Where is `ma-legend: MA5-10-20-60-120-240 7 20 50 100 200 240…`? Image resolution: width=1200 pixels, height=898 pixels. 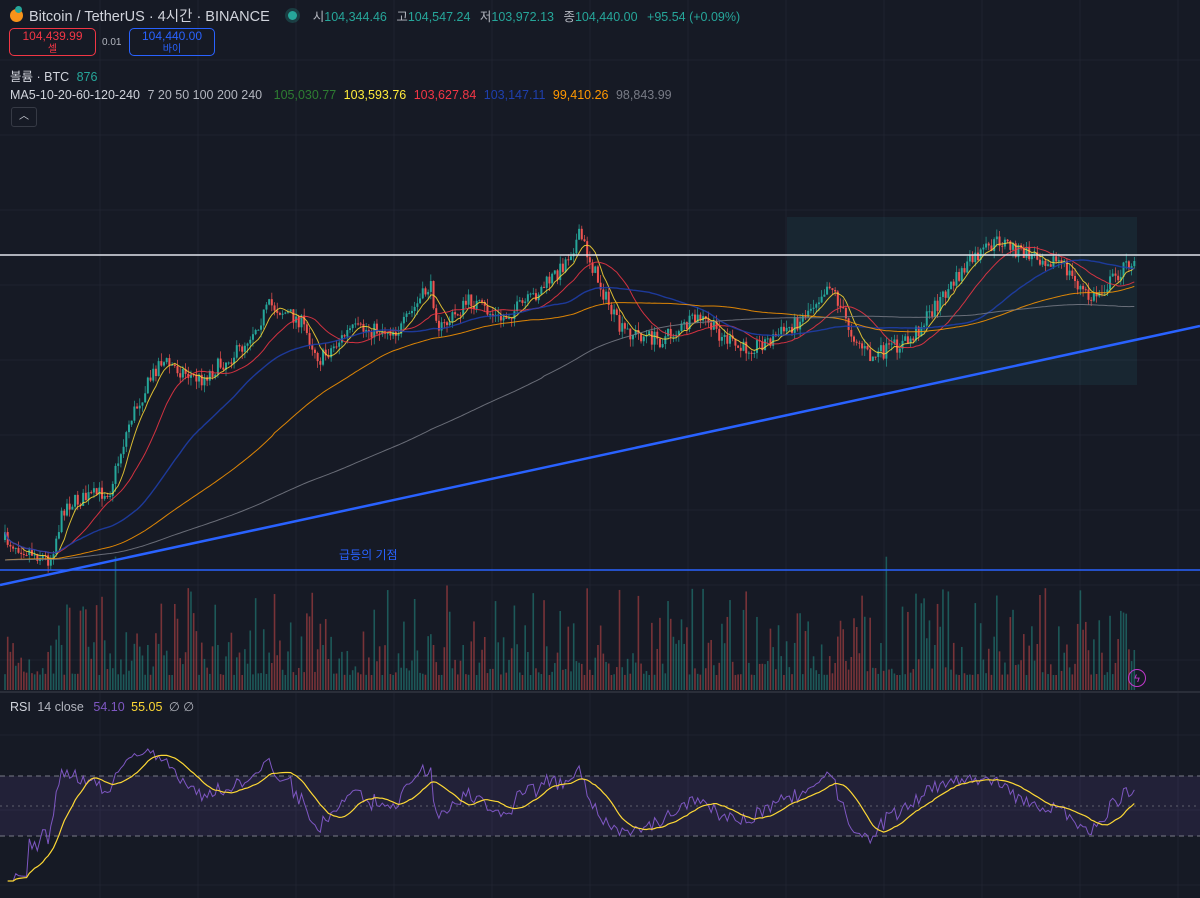 ma-legend: MA5-10-20-60-120-240 7 20 50 100 200 240… is located at coordinates (343, 95).